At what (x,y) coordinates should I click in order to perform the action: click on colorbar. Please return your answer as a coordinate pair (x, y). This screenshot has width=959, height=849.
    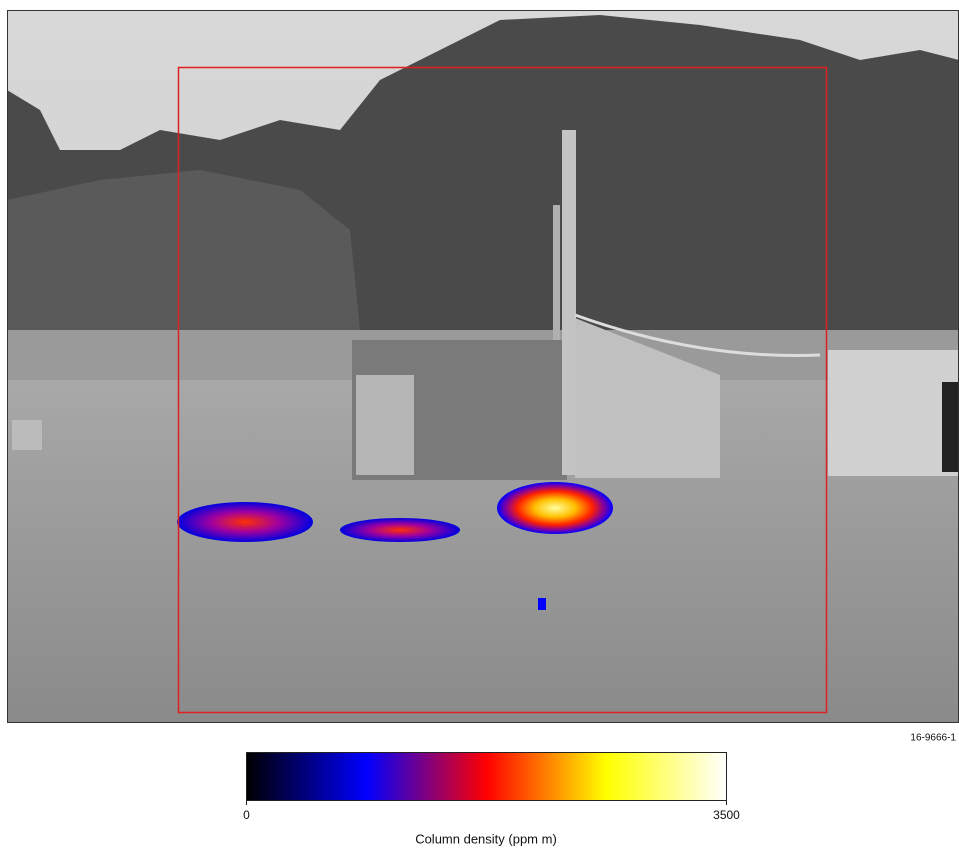
    Looking at the image, I should click on (486, 776).